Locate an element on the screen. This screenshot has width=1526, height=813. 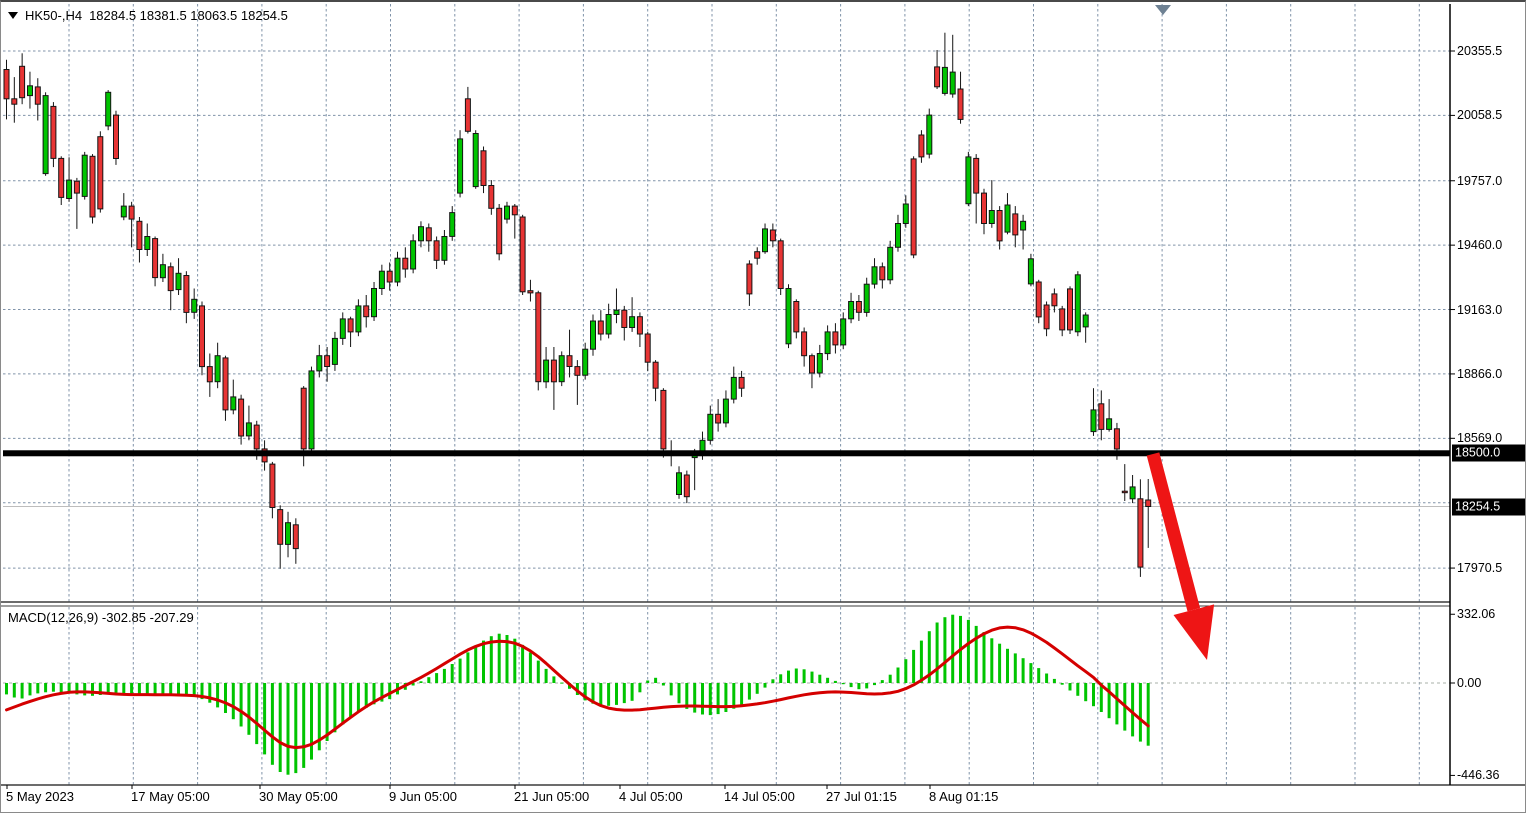
trend-arrow is located at coordinates (1180, 556).